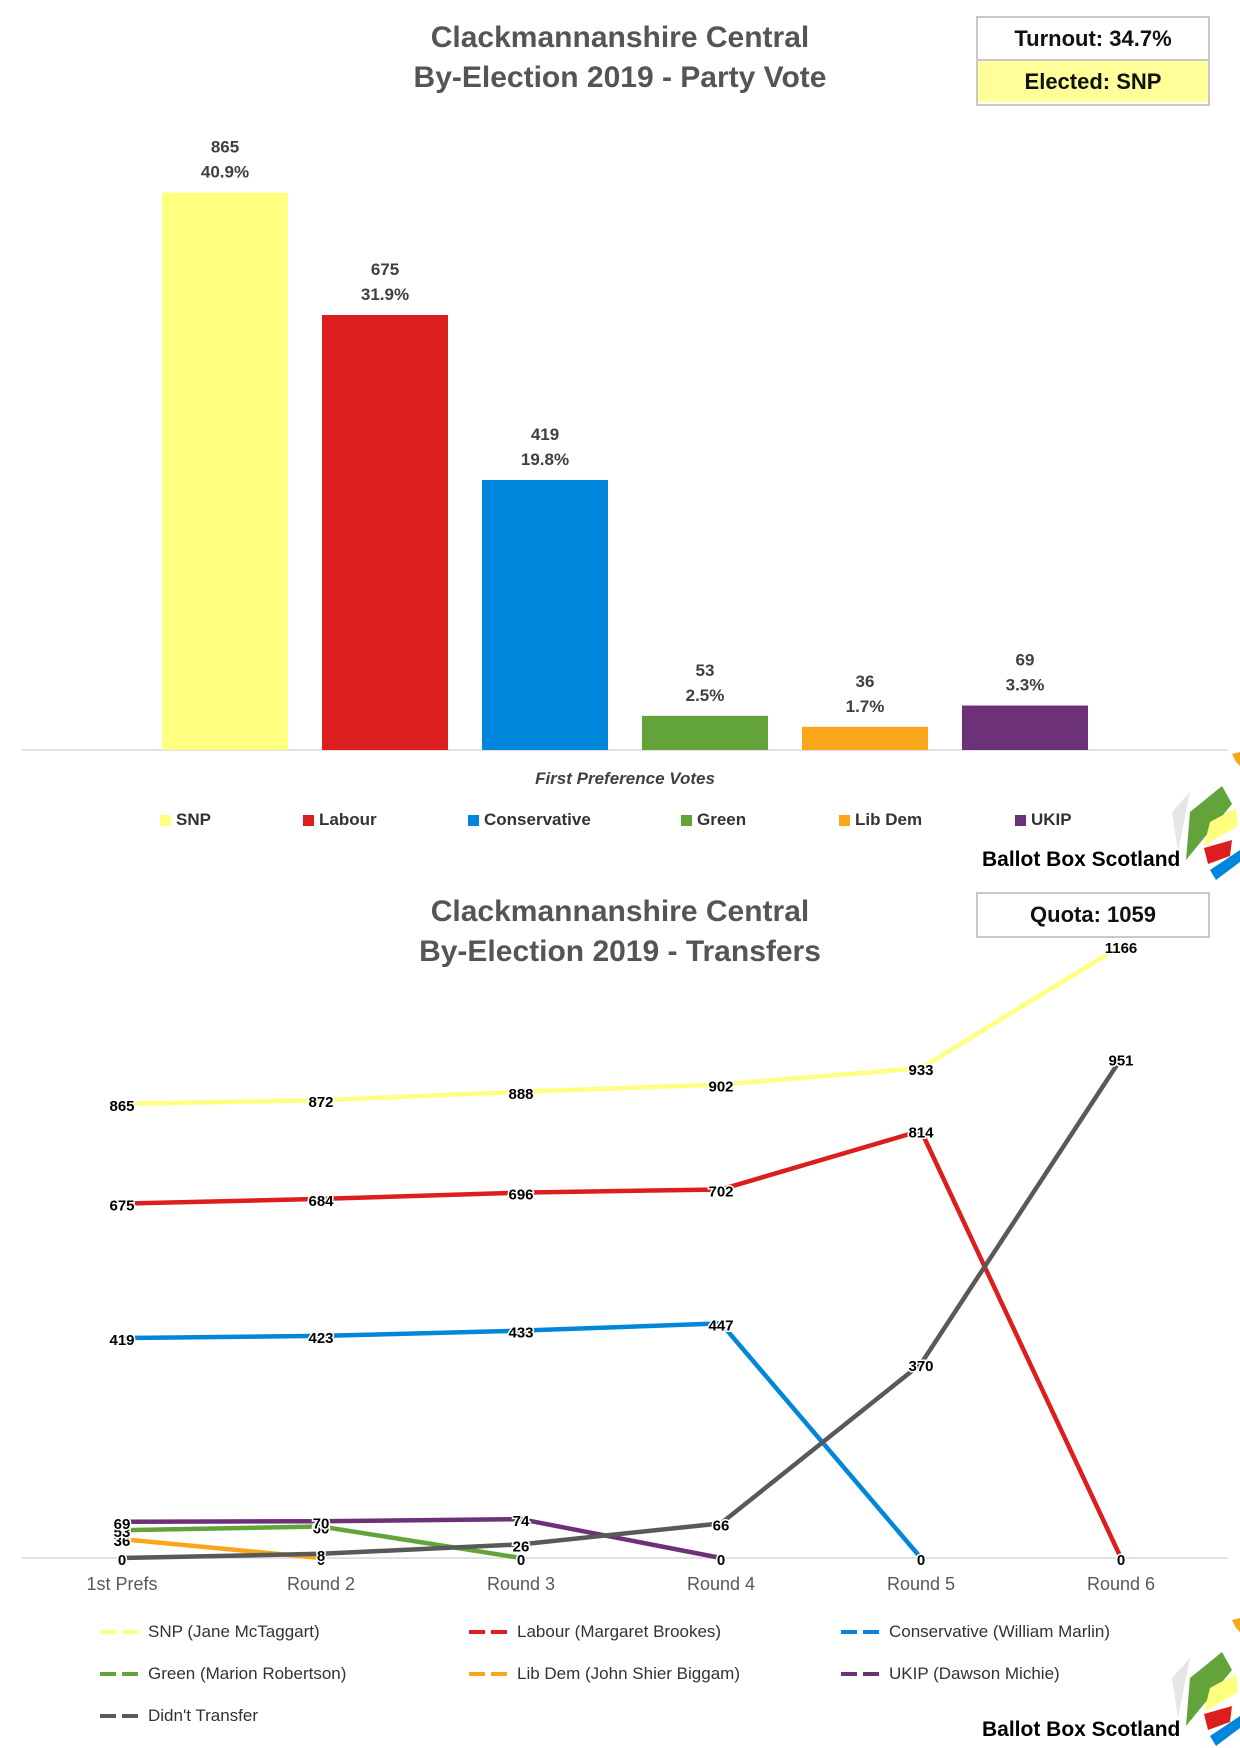  I want to click on point-label: 902, so click(720, 1086).